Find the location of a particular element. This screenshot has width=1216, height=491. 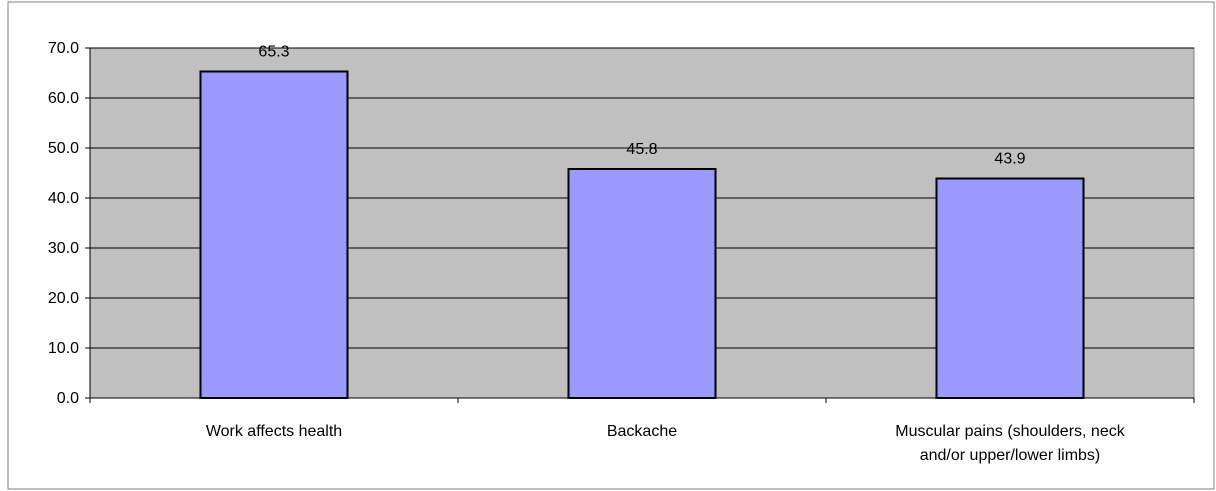

y-tick-label: 60.0 is located at coordinates (63, 98).